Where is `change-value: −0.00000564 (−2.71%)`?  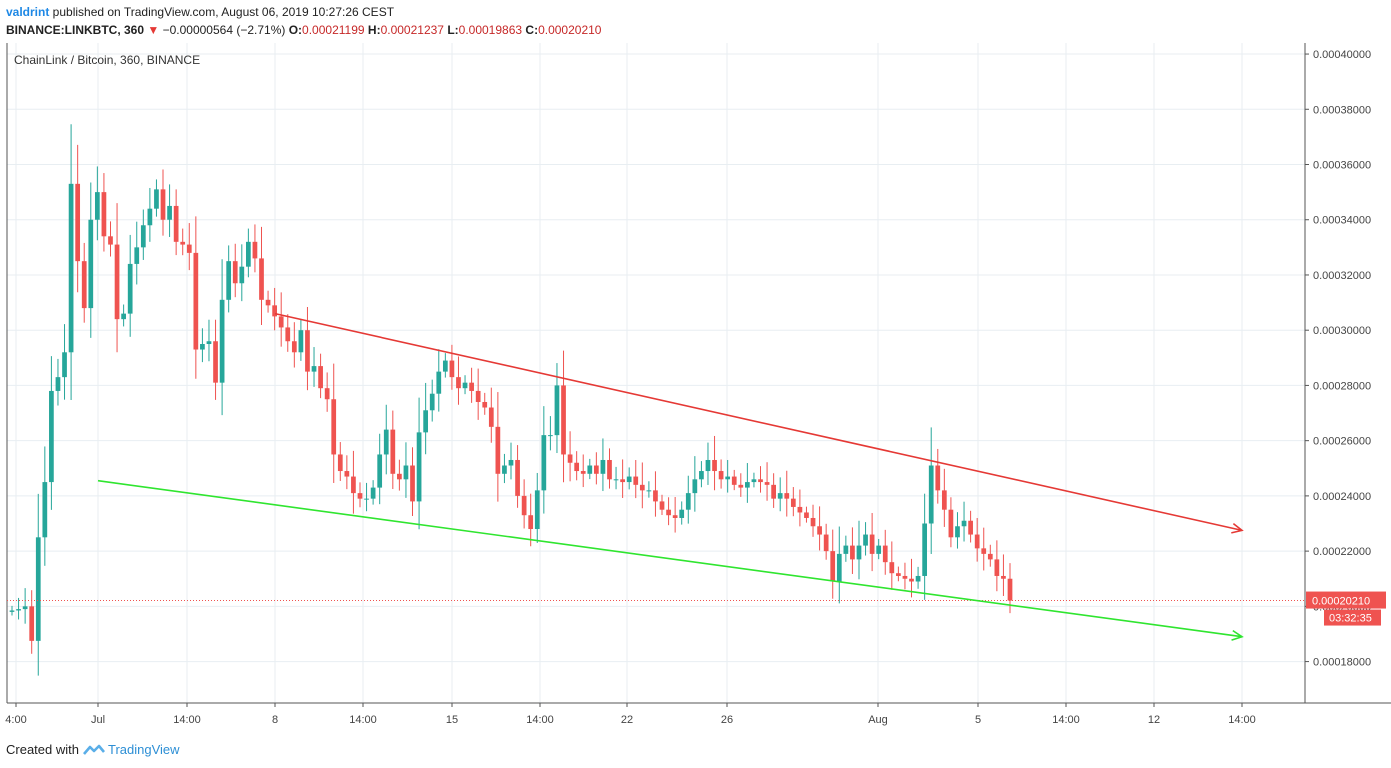
change-value: −0.00000564 (−2.71%) is located at coordinates (224, 30).